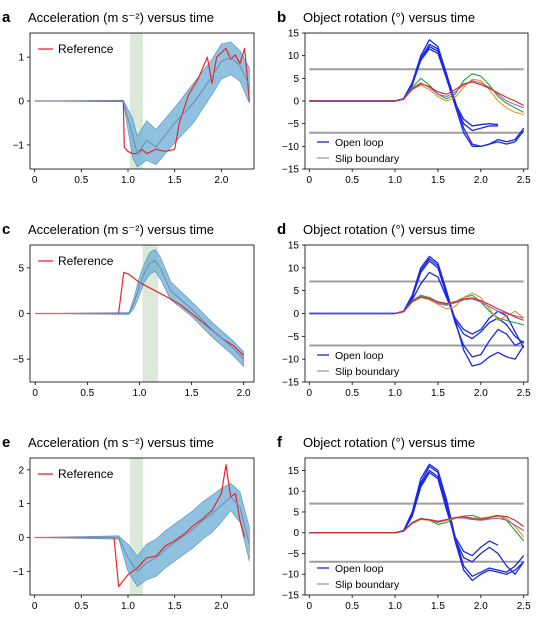  What do you see at coordinates (389, 17) in the screenshot?
I see `panel-title-b: Object rotation (°) versus time` at bounding box center [389, 17].